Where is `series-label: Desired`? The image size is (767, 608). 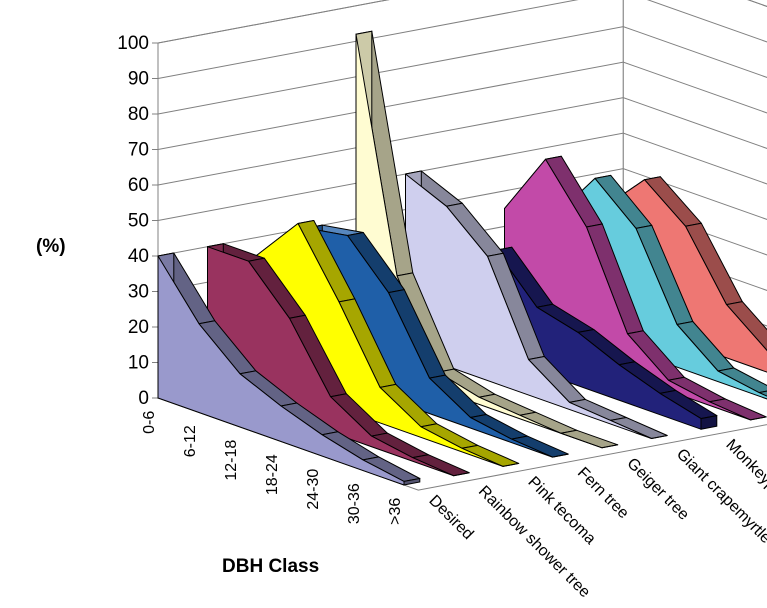 series-label: Desired is located at coordinates (450, 517).